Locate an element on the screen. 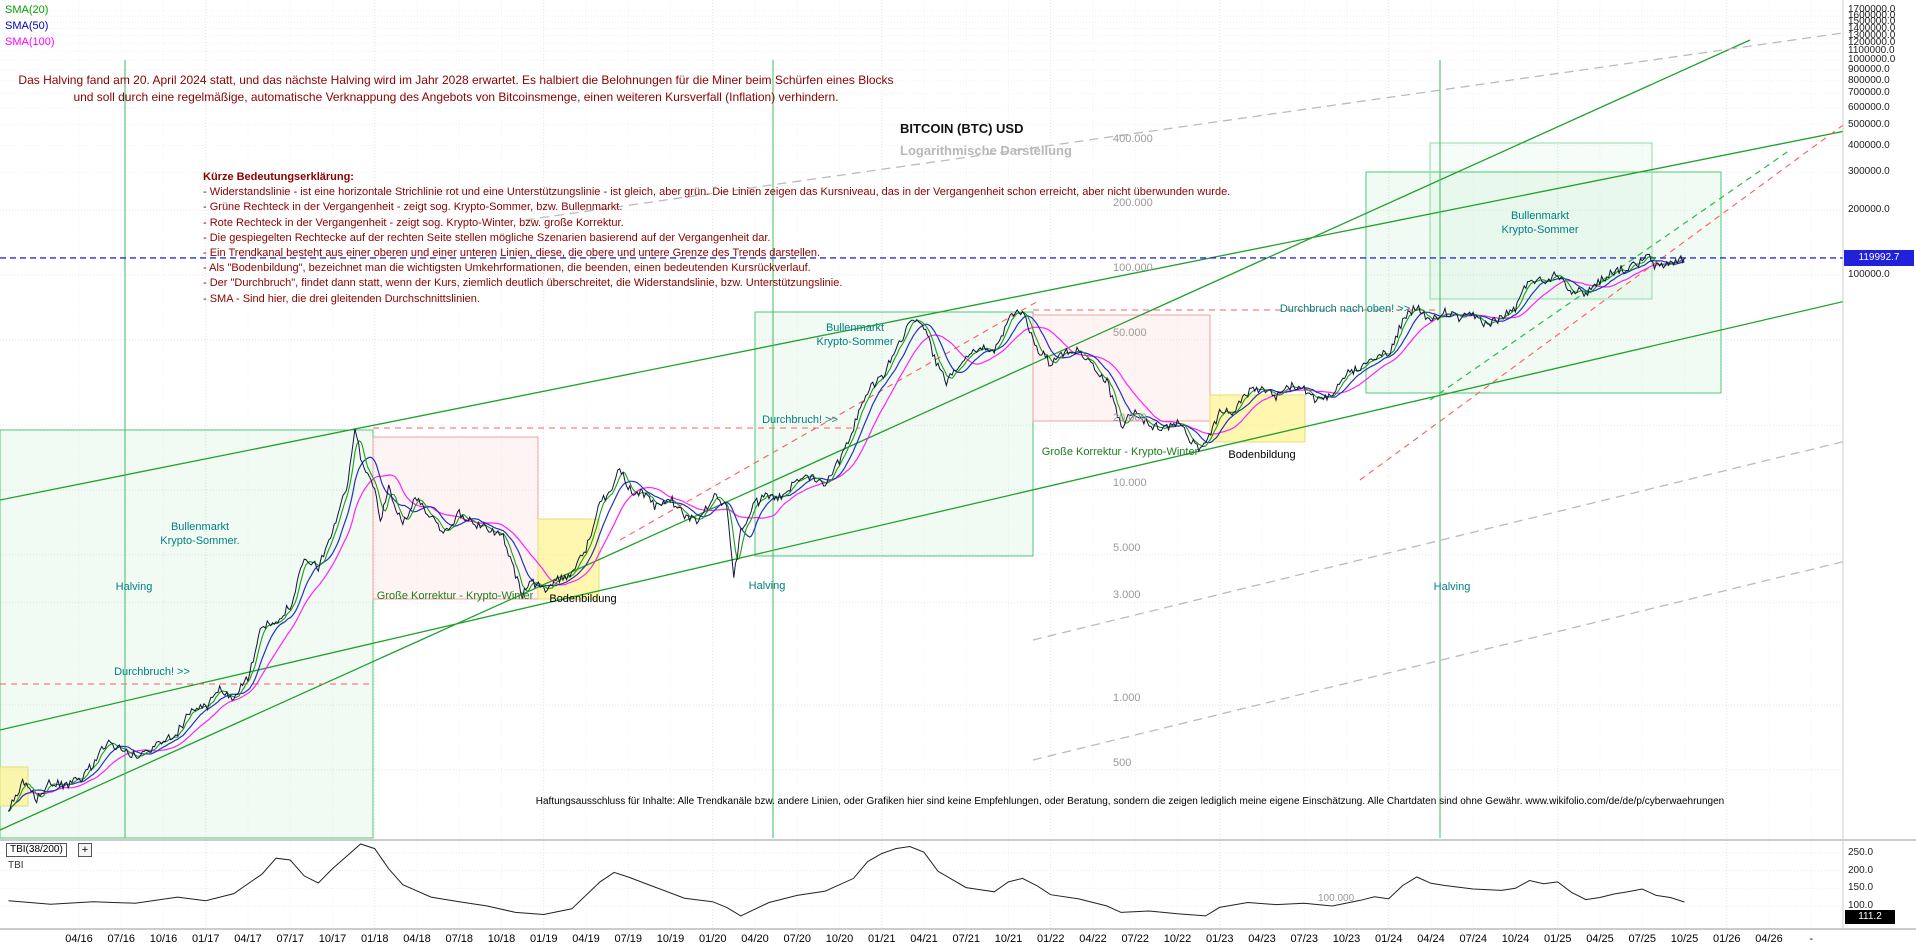 The height and width of the screenshot is (948, 1916). tbi-axis-label: 100.0 is located at coordinates (1861, 905).